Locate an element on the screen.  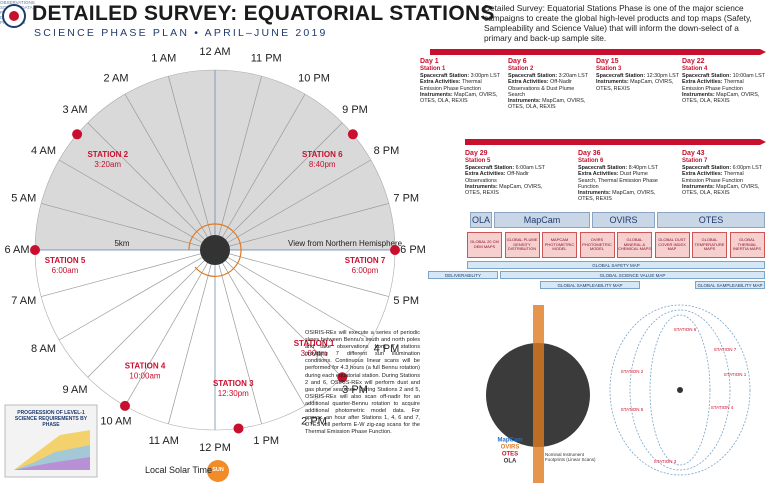
station-time: 6:00pm is located at coordinates (365, 270).